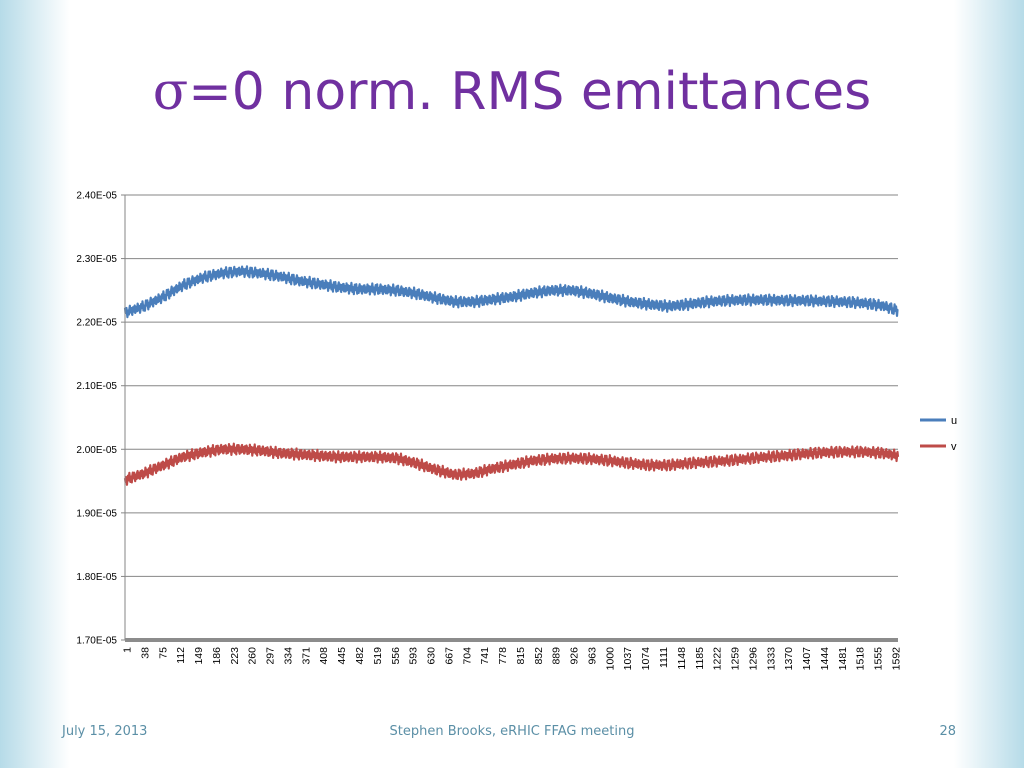 The image size is (1024, 768). What do you see at coordinates (879, 659) in the screenshot?
I see `x-tick-label: 1555` at bounding box center [879, 659].